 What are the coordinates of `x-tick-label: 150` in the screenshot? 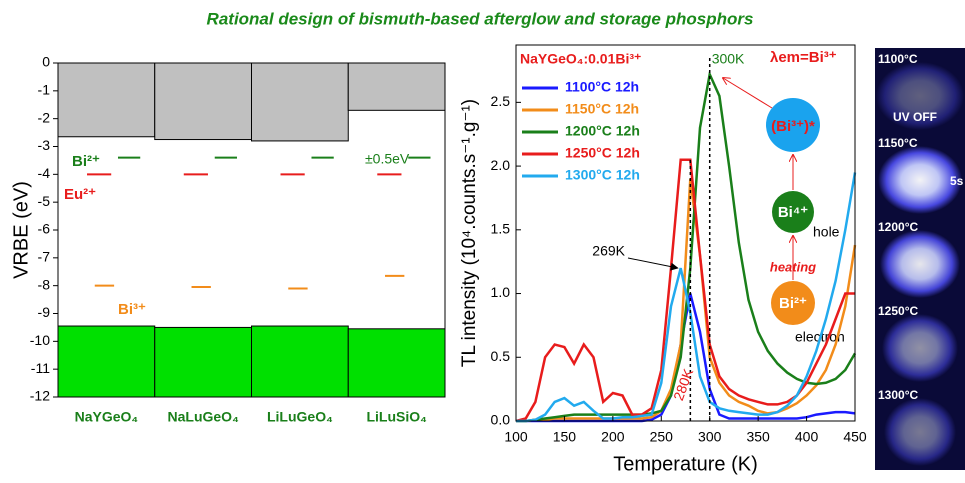 It's located at (565, 437).